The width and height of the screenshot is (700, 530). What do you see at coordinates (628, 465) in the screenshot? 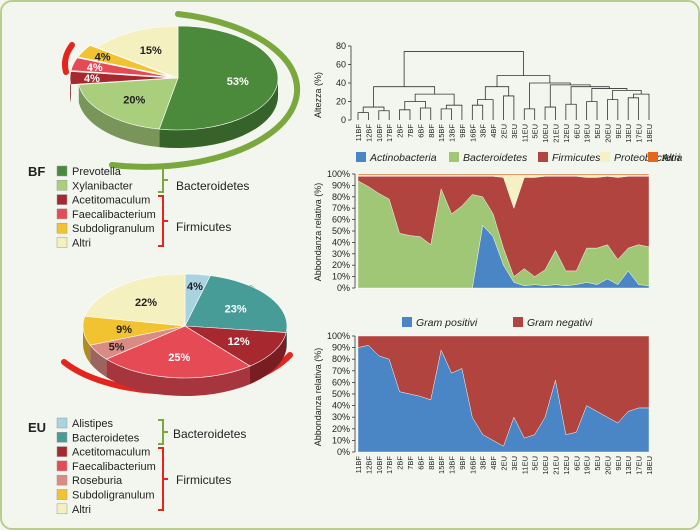
I see `gram-x-label: 13EU` at bounding box center [628, 465].